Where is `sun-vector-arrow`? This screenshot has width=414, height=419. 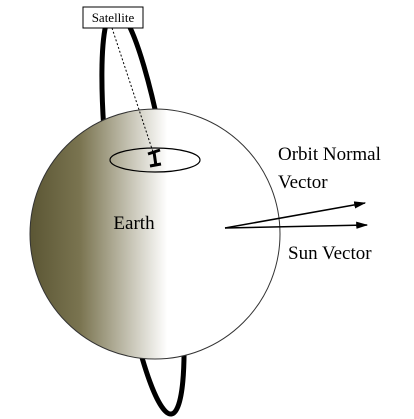
sun-vector-arrow is located at coordinates (296, 225).